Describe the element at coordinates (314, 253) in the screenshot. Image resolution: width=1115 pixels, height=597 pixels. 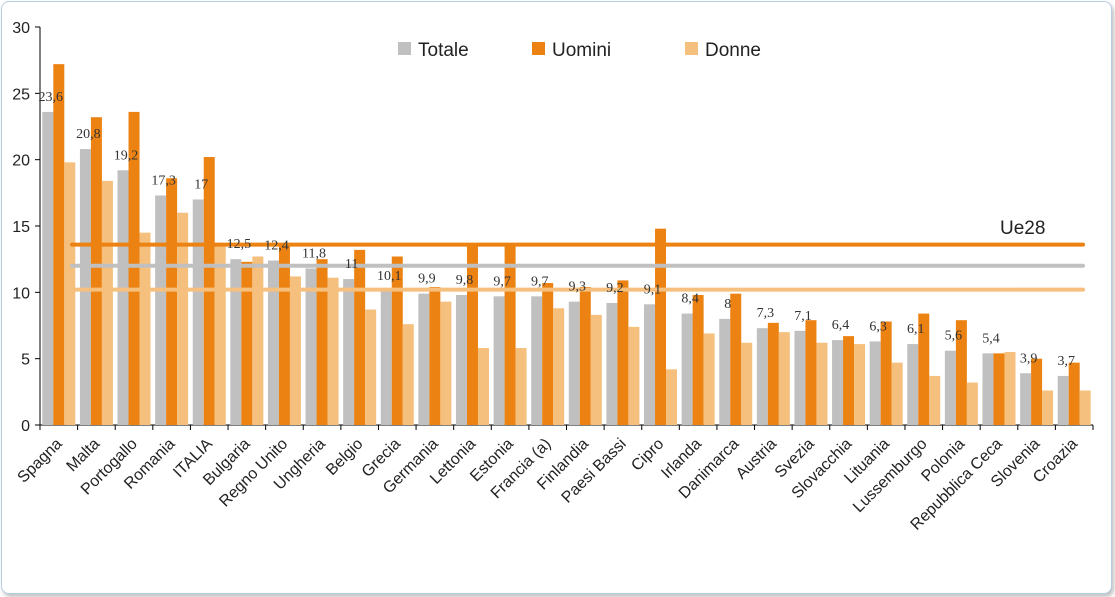
I see `data-label-totale: 11,8` at that location.